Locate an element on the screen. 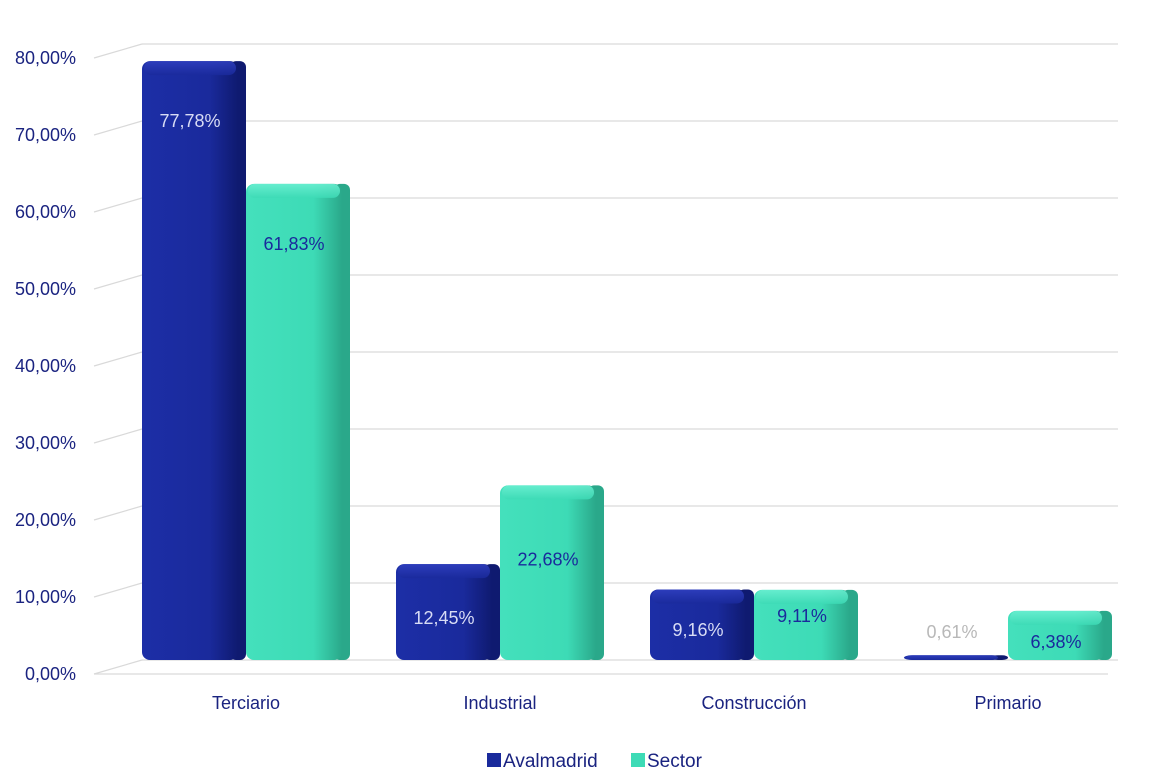 This screenshot has height=779, width=1166. x-axis-categories: Terciario Industrial Construcción Primario is located at coordinates (627, 703).